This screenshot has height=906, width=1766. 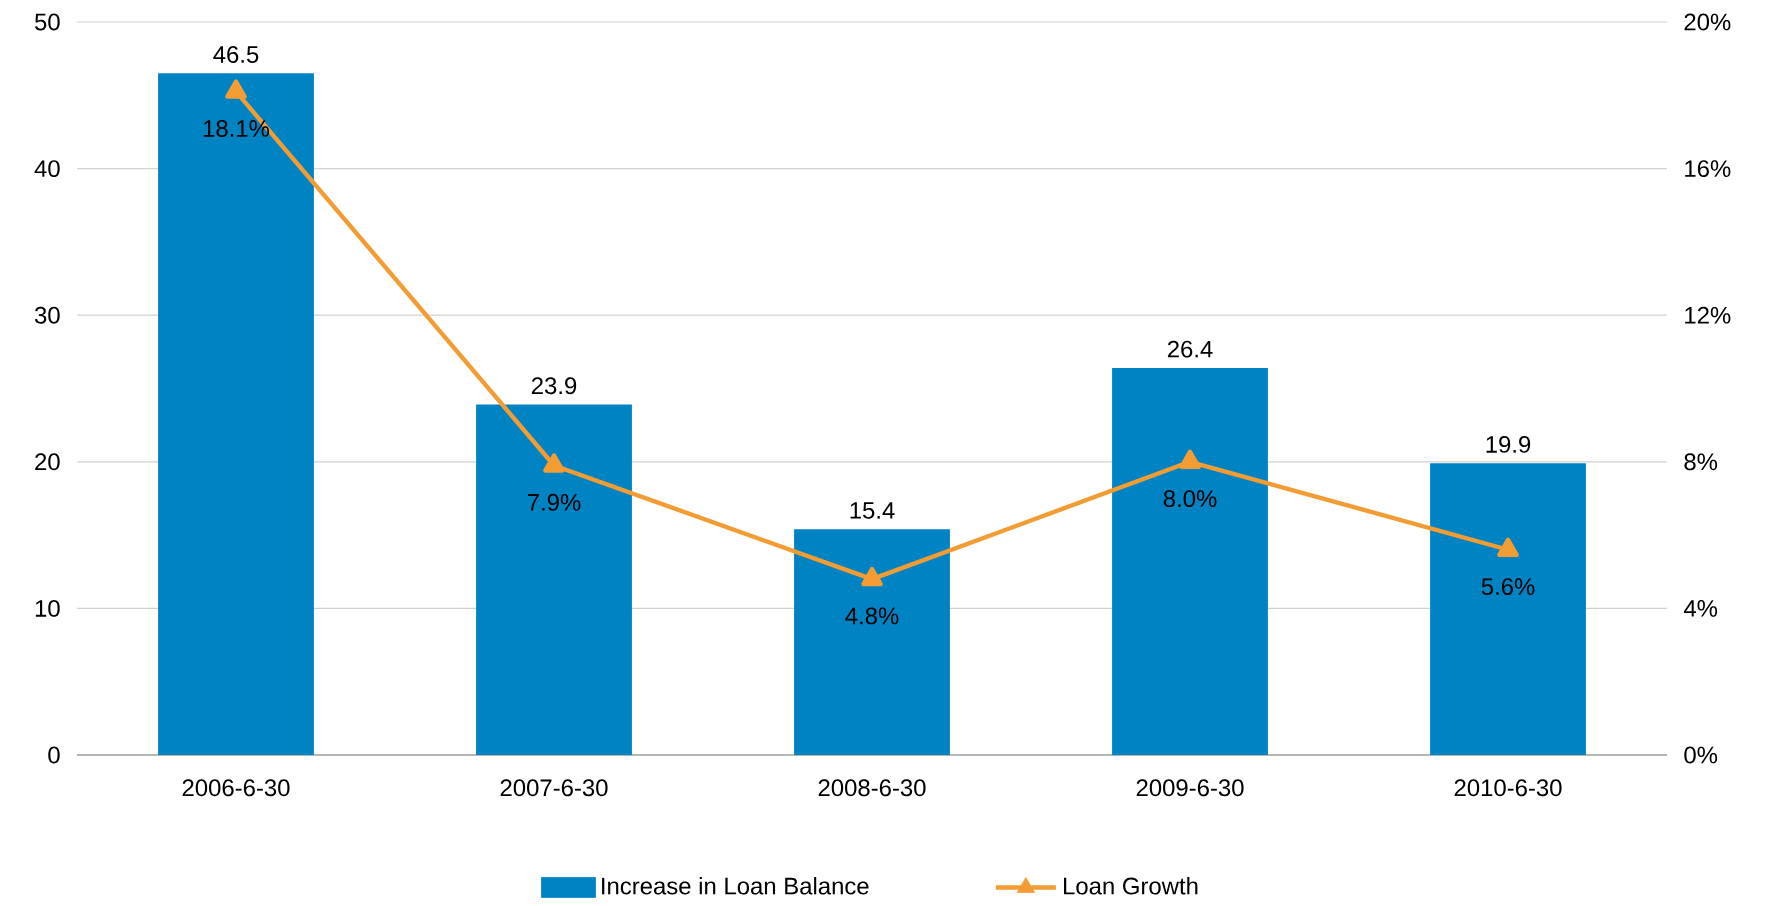 I want to click on y-tick-label: 50, so click(x=47, y=22).